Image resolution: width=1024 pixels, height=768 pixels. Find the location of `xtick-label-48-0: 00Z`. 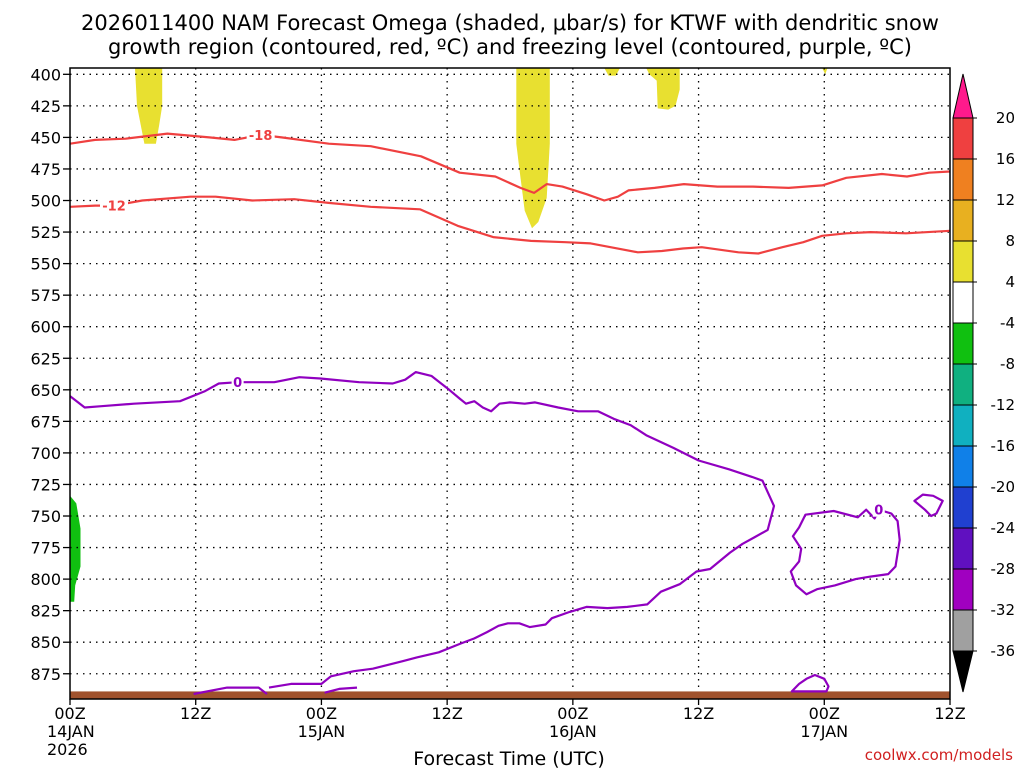

xtick-label-48-0: 00Z is located at coordinates (572, 713).